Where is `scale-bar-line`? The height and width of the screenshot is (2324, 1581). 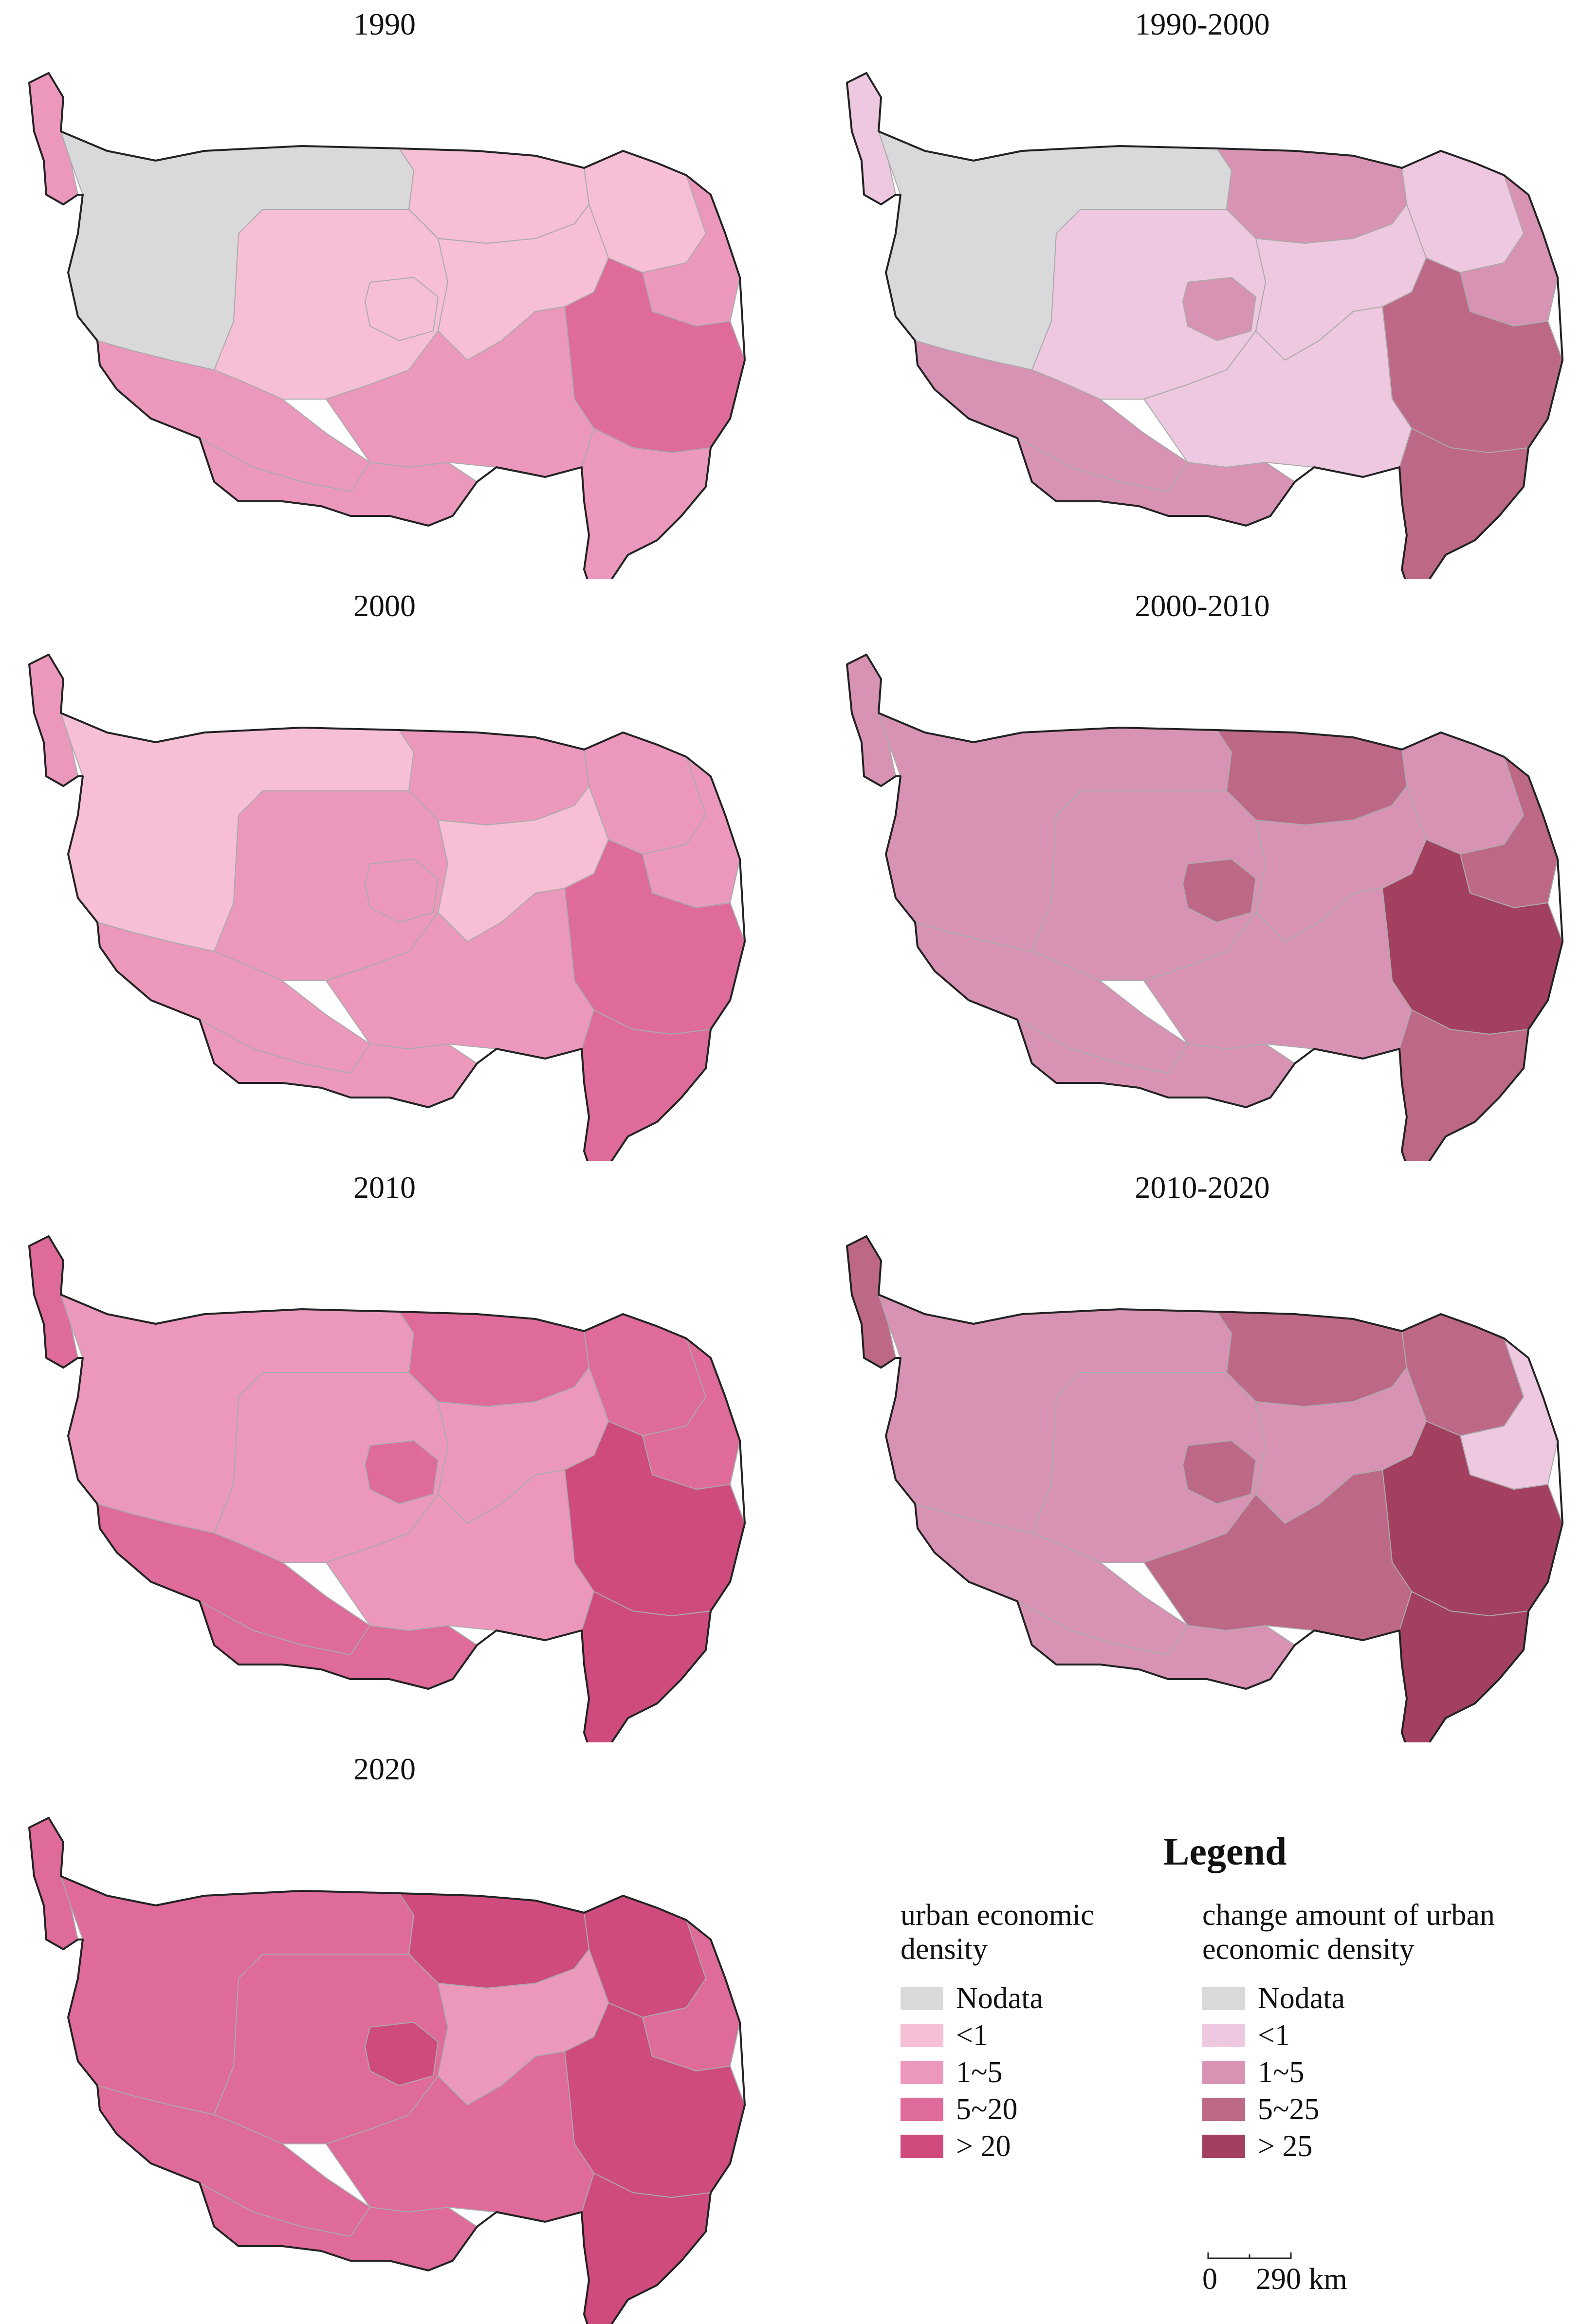
scale-bar-line is located at coordinates (1249, 2255).